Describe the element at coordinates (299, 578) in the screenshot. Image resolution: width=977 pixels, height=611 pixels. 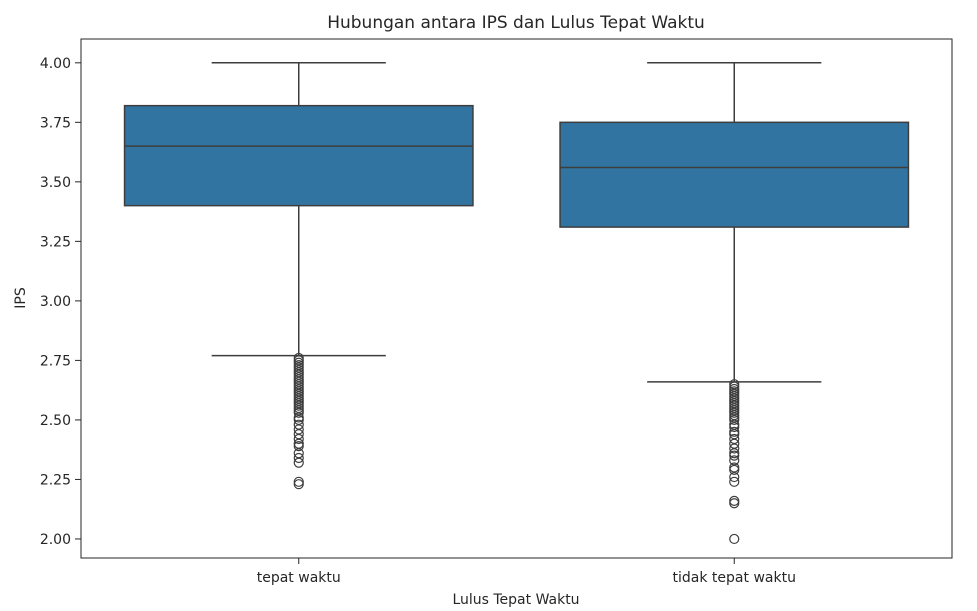
I see `x-tick-label: tepat waktu` at that location.